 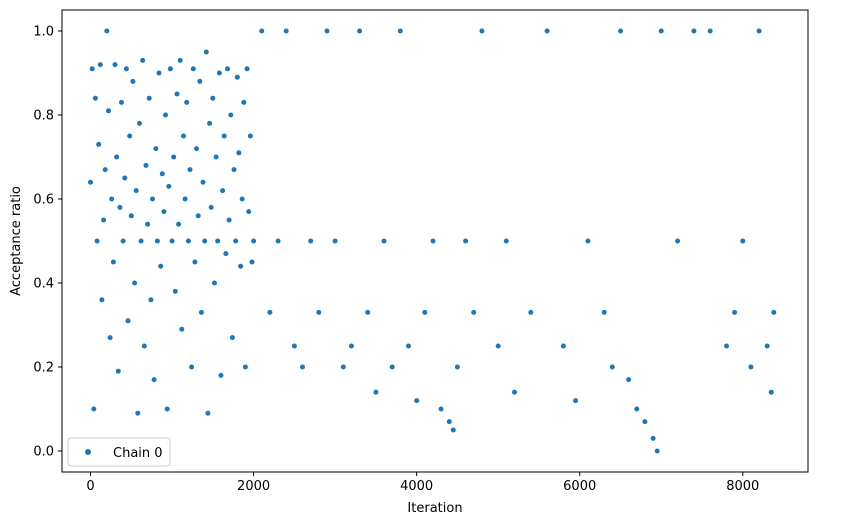 What do you see at coordinates (742, 486) in the screenshot?
I see `x-tick-label: 8000` at bounding box center [742, 486].